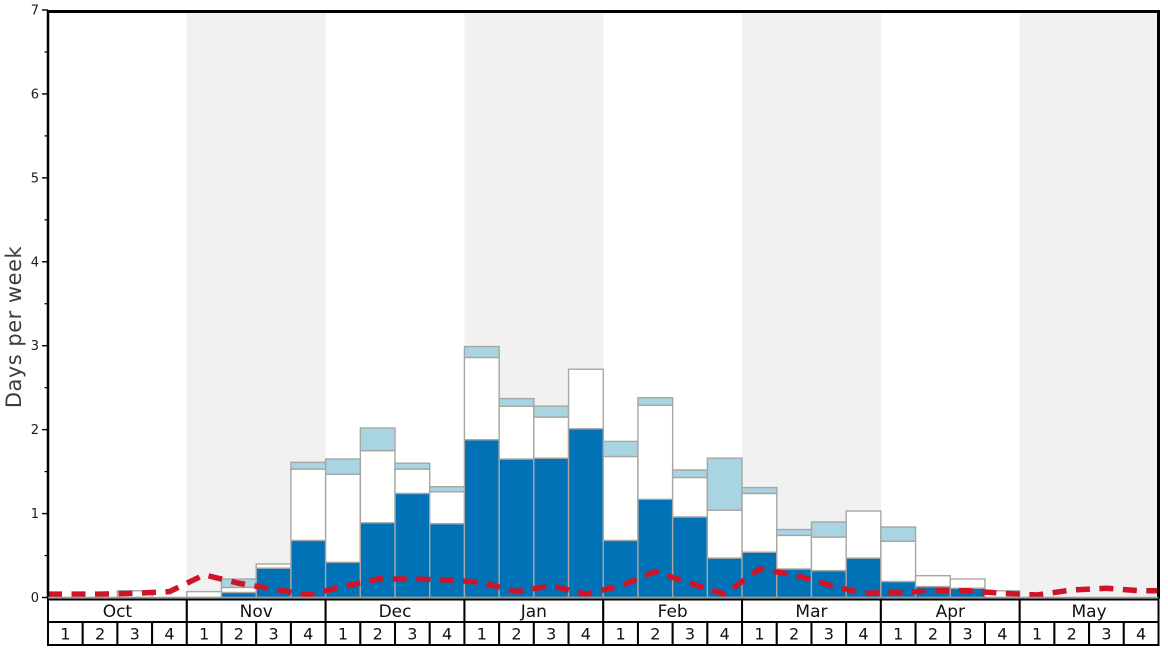 This screenshot has width=1168, height=648. Describe the element at coordinates (1089, 612) in the screenshot. I see `month-label: May` at that location.